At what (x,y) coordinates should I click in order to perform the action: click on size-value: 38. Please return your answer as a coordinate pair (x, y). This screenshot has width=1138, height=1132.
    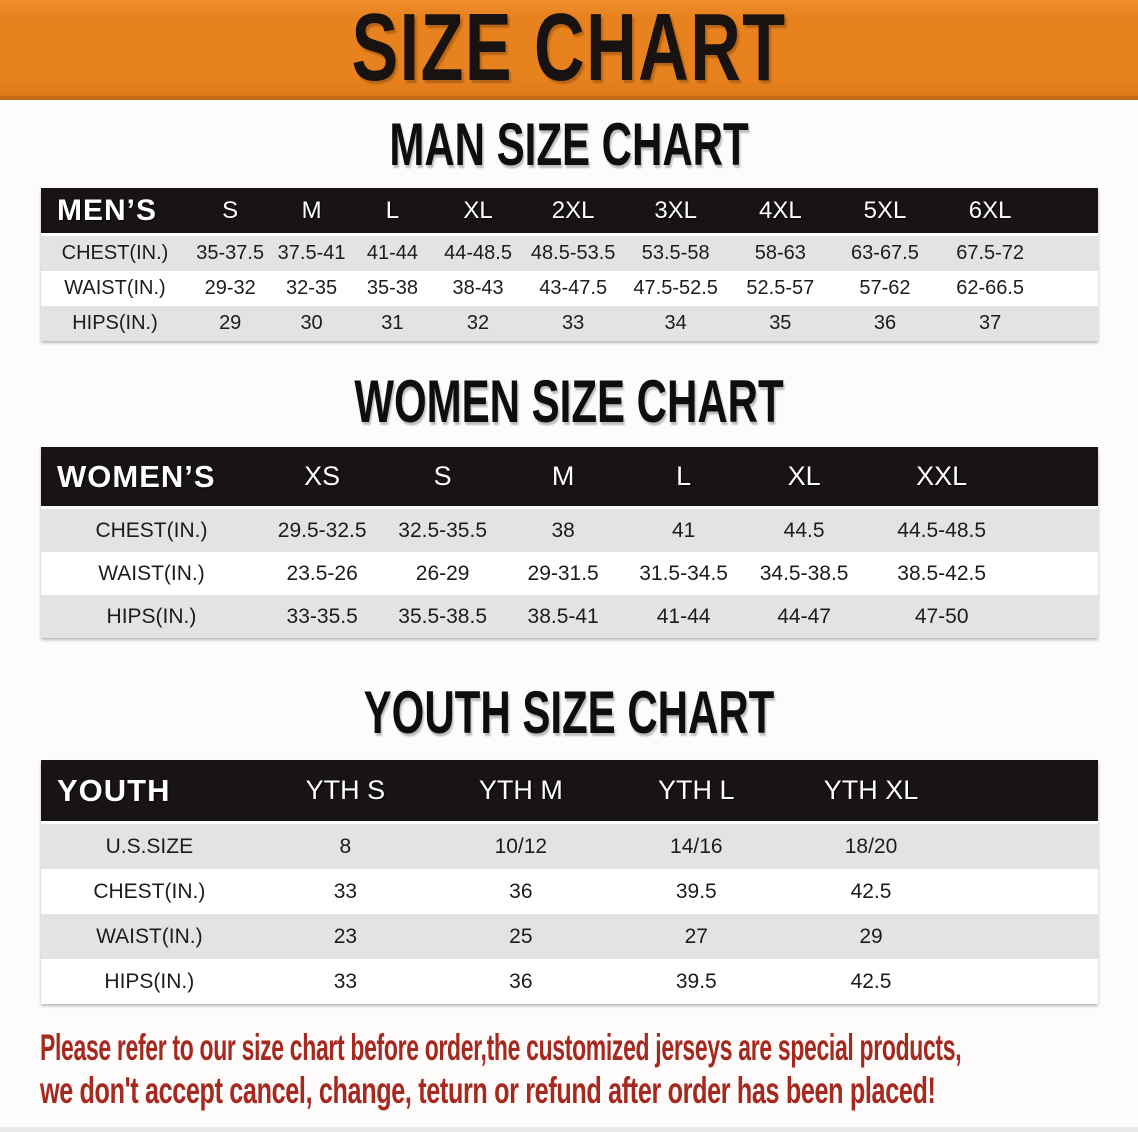
    Looking at the image, I should click on (563, 530).